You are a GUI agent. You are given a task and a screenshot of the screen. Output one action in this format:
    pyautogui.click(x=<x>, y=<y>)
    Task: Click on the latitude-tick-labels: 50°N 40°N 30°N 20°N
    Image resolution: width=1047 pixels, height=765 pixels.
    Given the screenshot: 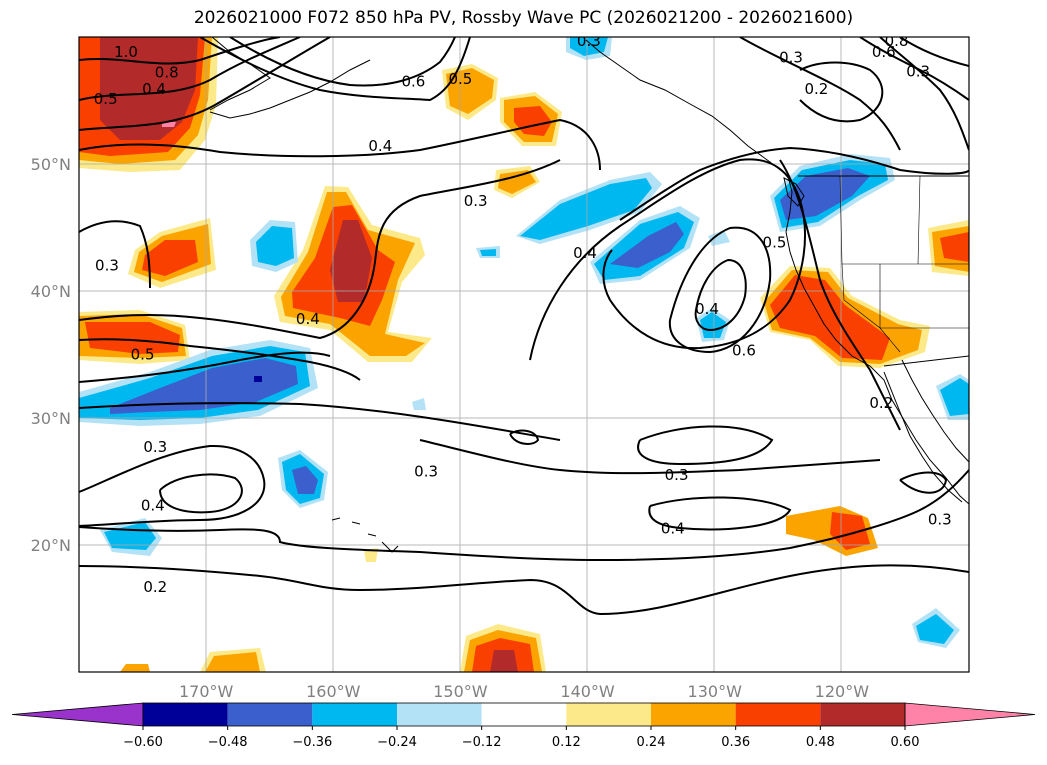 What is the action you would take?
    pyautogui.click(x=51, y=355)
    